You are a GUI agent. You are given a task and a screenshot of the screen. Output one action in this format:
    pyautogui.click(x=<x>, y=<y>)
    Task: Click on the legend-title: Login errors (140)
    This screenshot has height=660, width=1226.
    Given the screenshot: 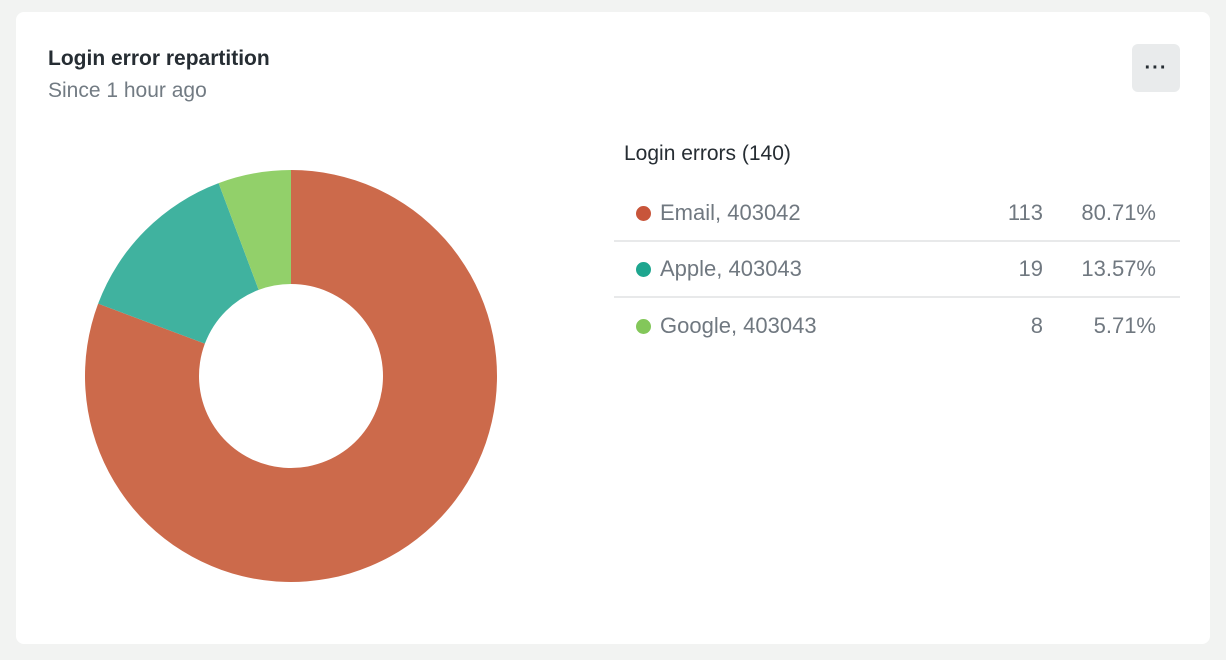 What is the action you would take?
    pyautogui.click(x=707, y=153)
    